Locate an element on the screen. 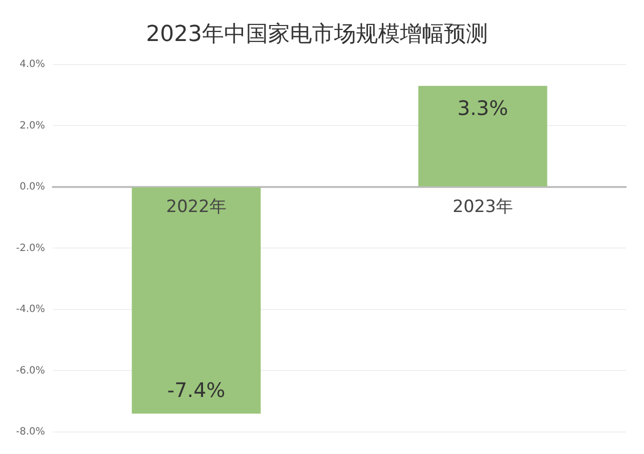  y-tick-label: -4.0% is located at coordinates (31, 310).